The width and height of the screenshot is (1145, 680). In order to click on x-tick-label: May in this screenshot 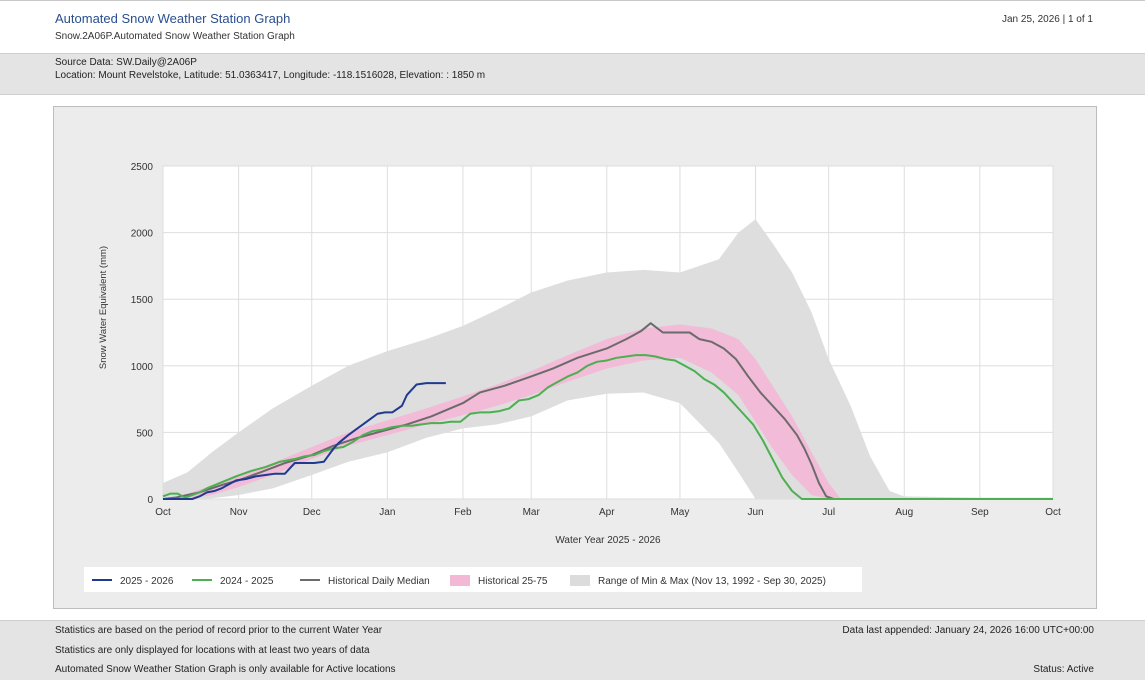, I will do `click(679, 512)`.